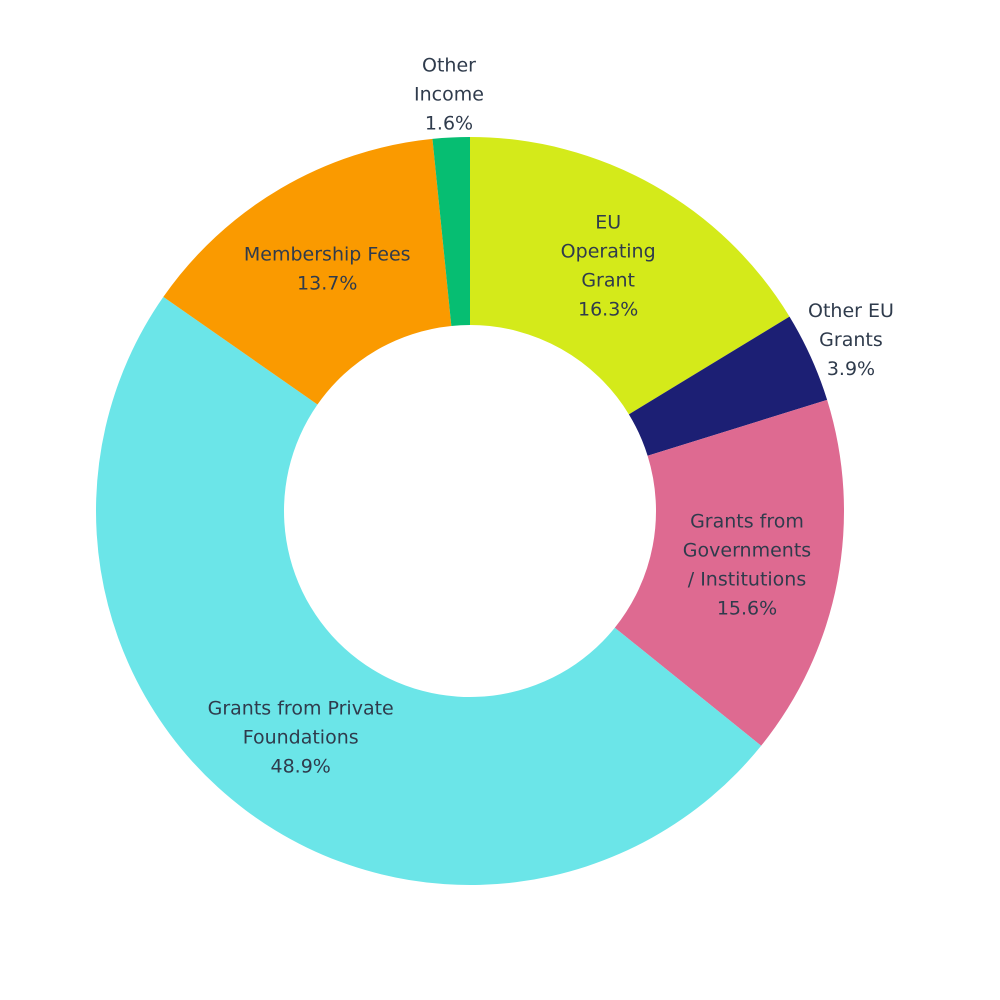 The width and height of the screenshot is (1000, 1000). What do you see at coordinates (449, 124) in the screenshot?
I see `label-value-other-income: 1.6%` at bounding box center [449, 124].